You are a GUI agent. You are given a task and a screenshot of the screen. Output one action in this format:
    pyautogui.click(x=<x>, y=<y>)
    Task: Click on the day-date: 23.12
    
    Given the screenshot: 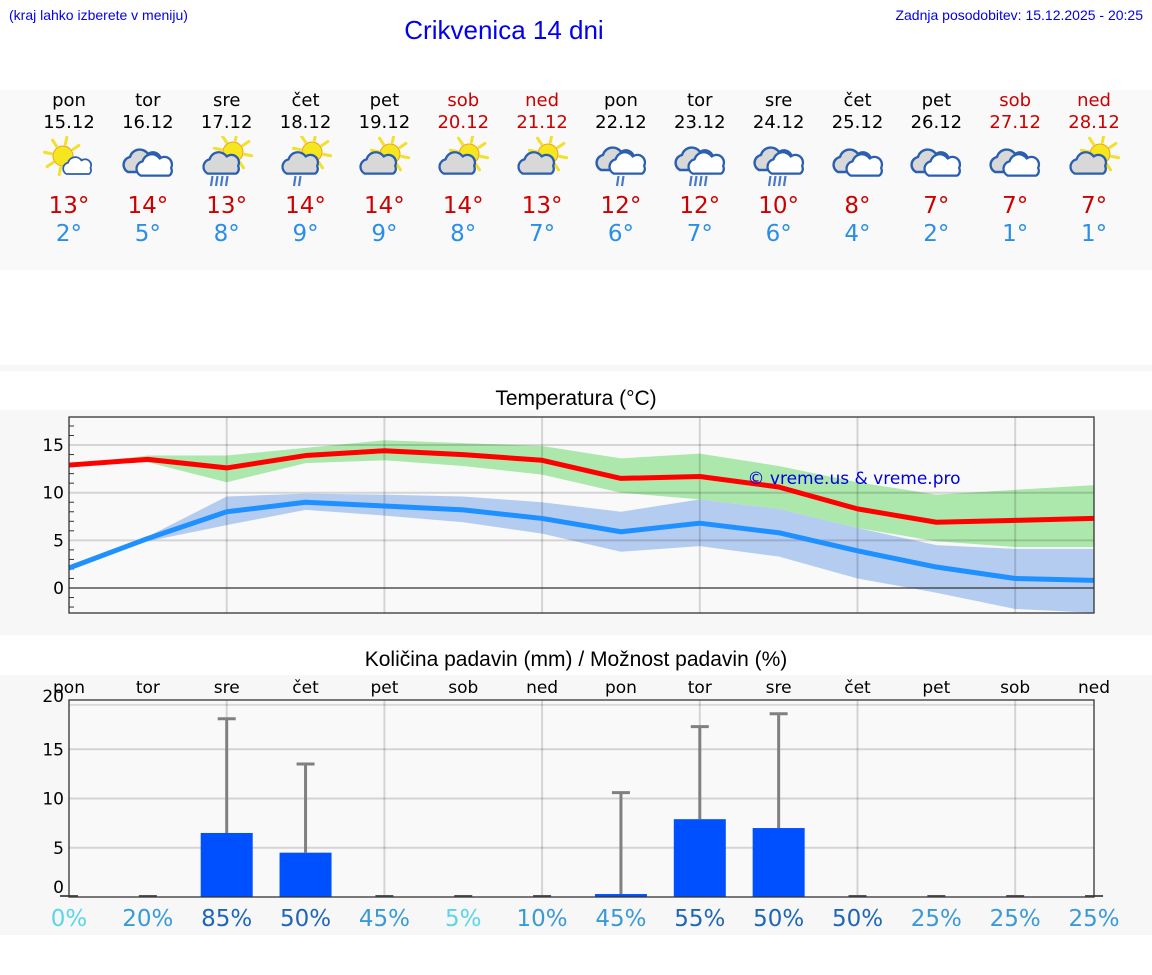 What is the action you would take?
    pyautogui.click(x=700, y=122)
    